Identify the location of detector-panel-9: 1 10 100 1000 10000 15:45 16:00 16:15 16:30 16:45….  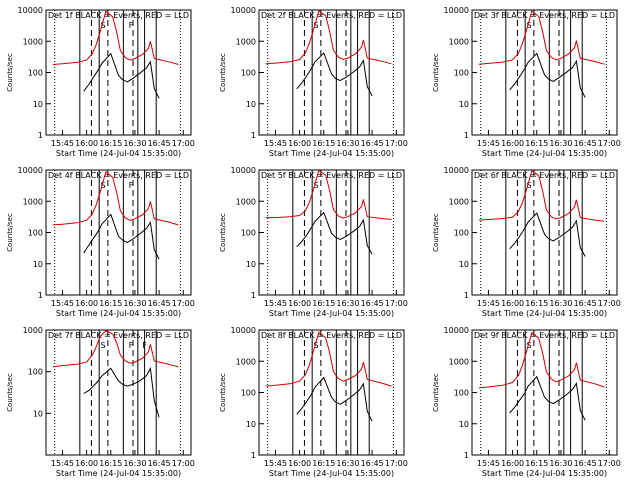
(526, 402).